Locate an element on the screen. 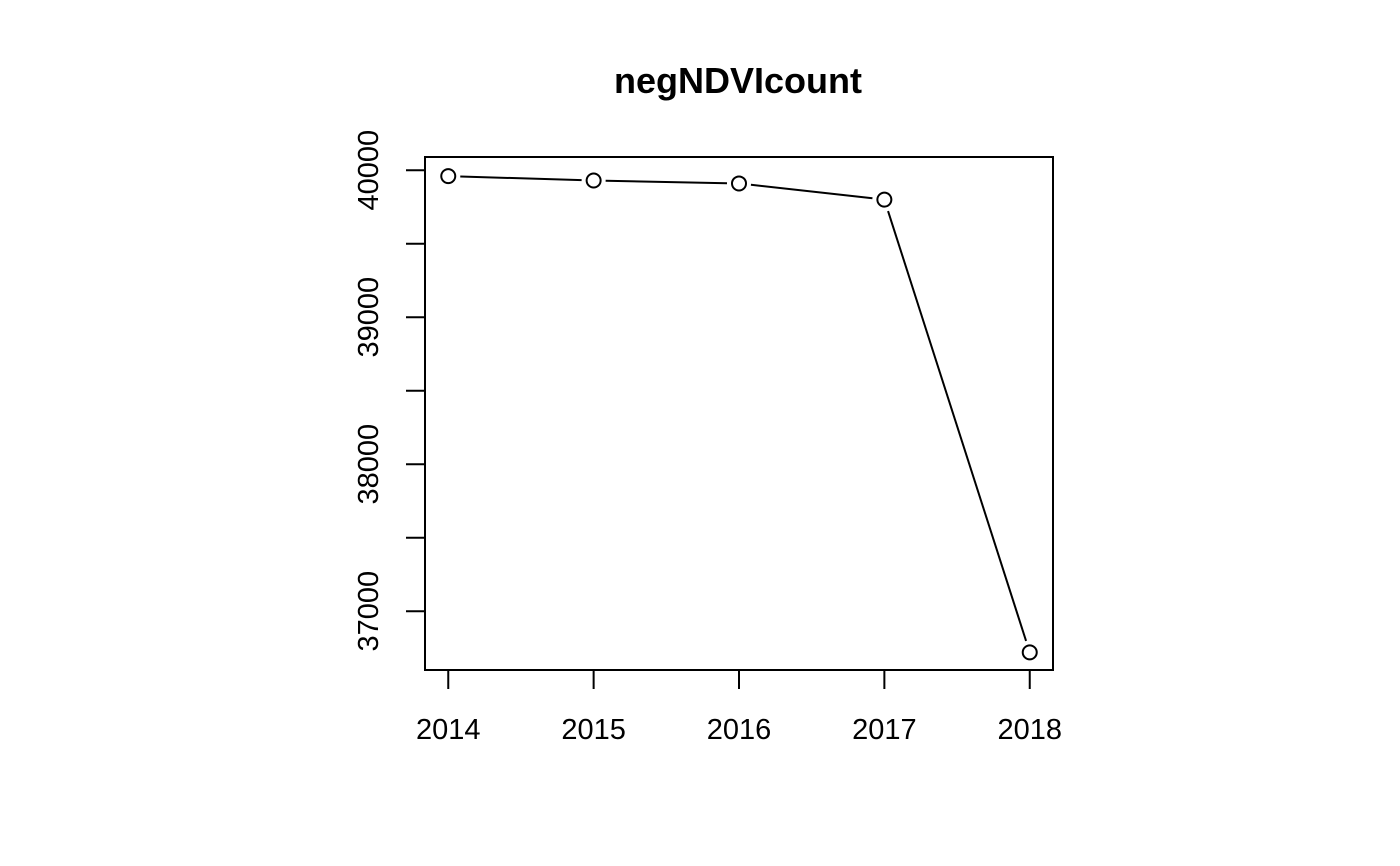 This screenshot has height=866, width=1400. y-tick-label: 37000 is located at coordinates (369, 611).